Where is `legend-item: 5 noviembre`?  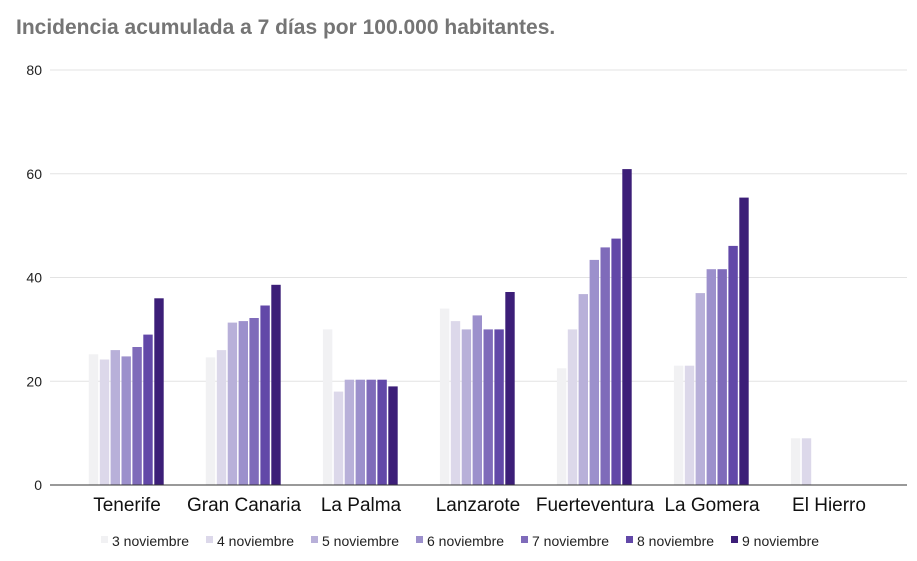
legend-item: 5 noviembre is located at coordinates (355, 541).